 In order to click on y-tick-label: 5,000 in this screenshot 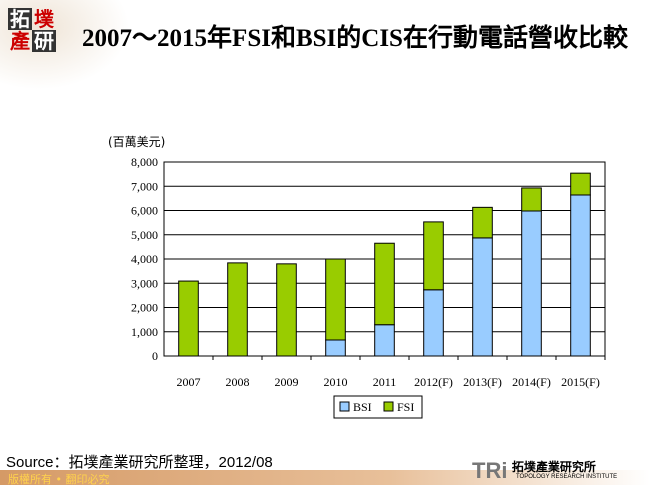, I will do `click(144, 235)`.